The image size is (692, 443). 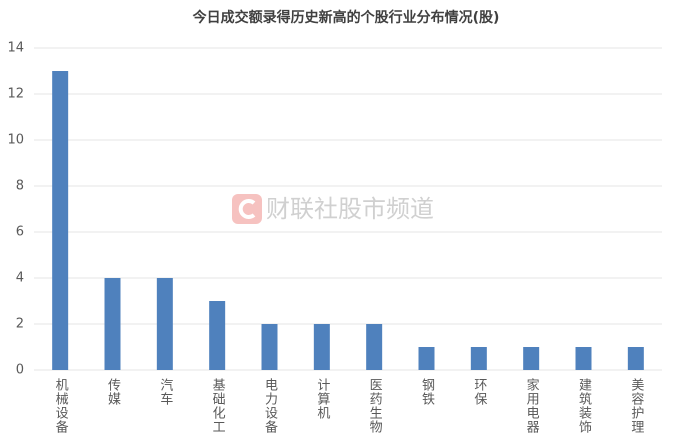 I want to click on y-tick-label: 6, so click(x=20, y=232).